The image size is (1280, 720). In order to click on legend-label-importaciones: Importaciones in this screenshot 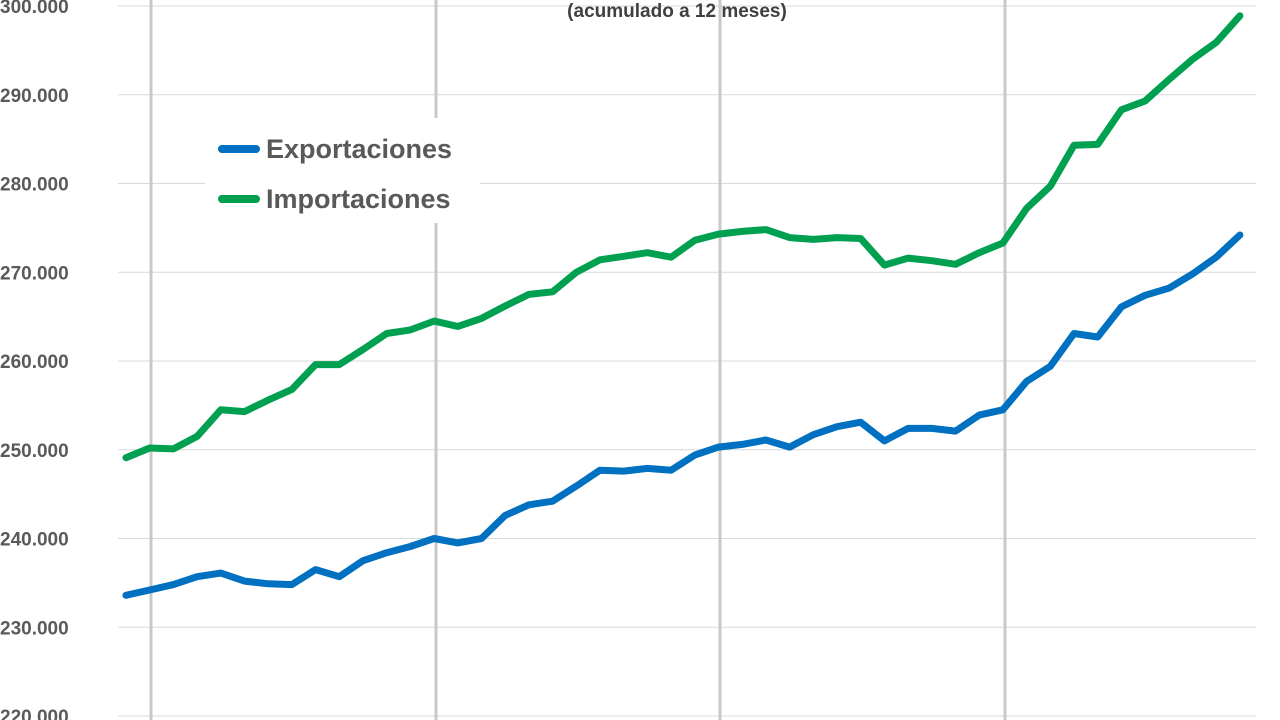, I will do `click(358, 199)`.